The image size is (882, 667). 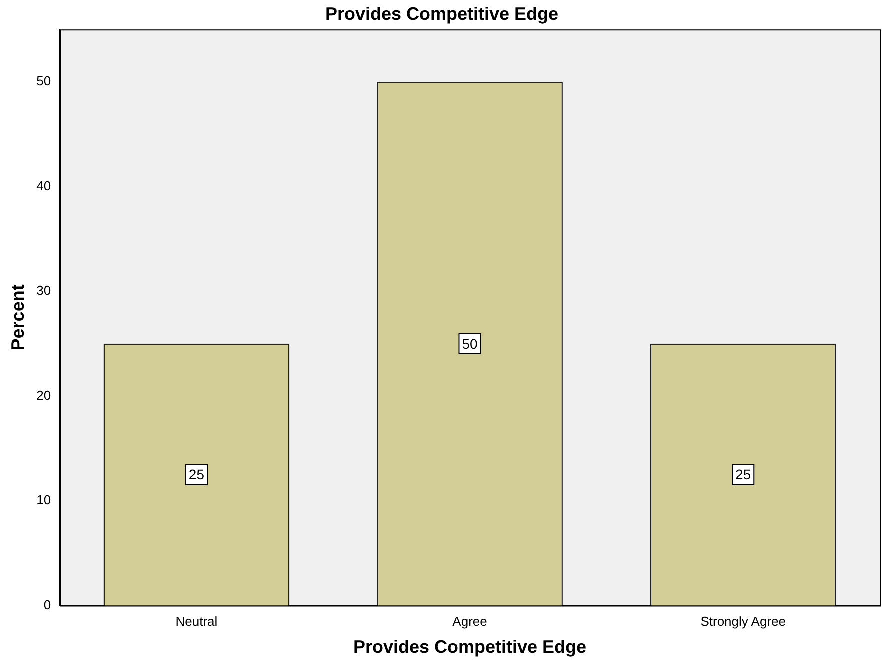 I want to click on y-tick-label: 20, so click(x=44, y=395).